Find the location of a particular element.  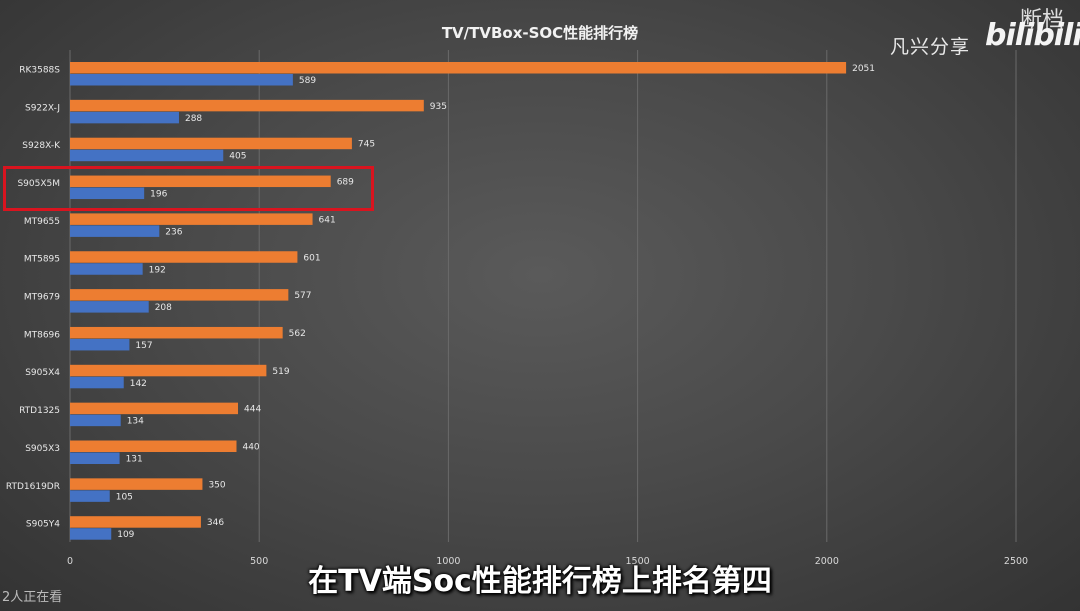

category-label: S905X5M is located at coordinates (38, 184).